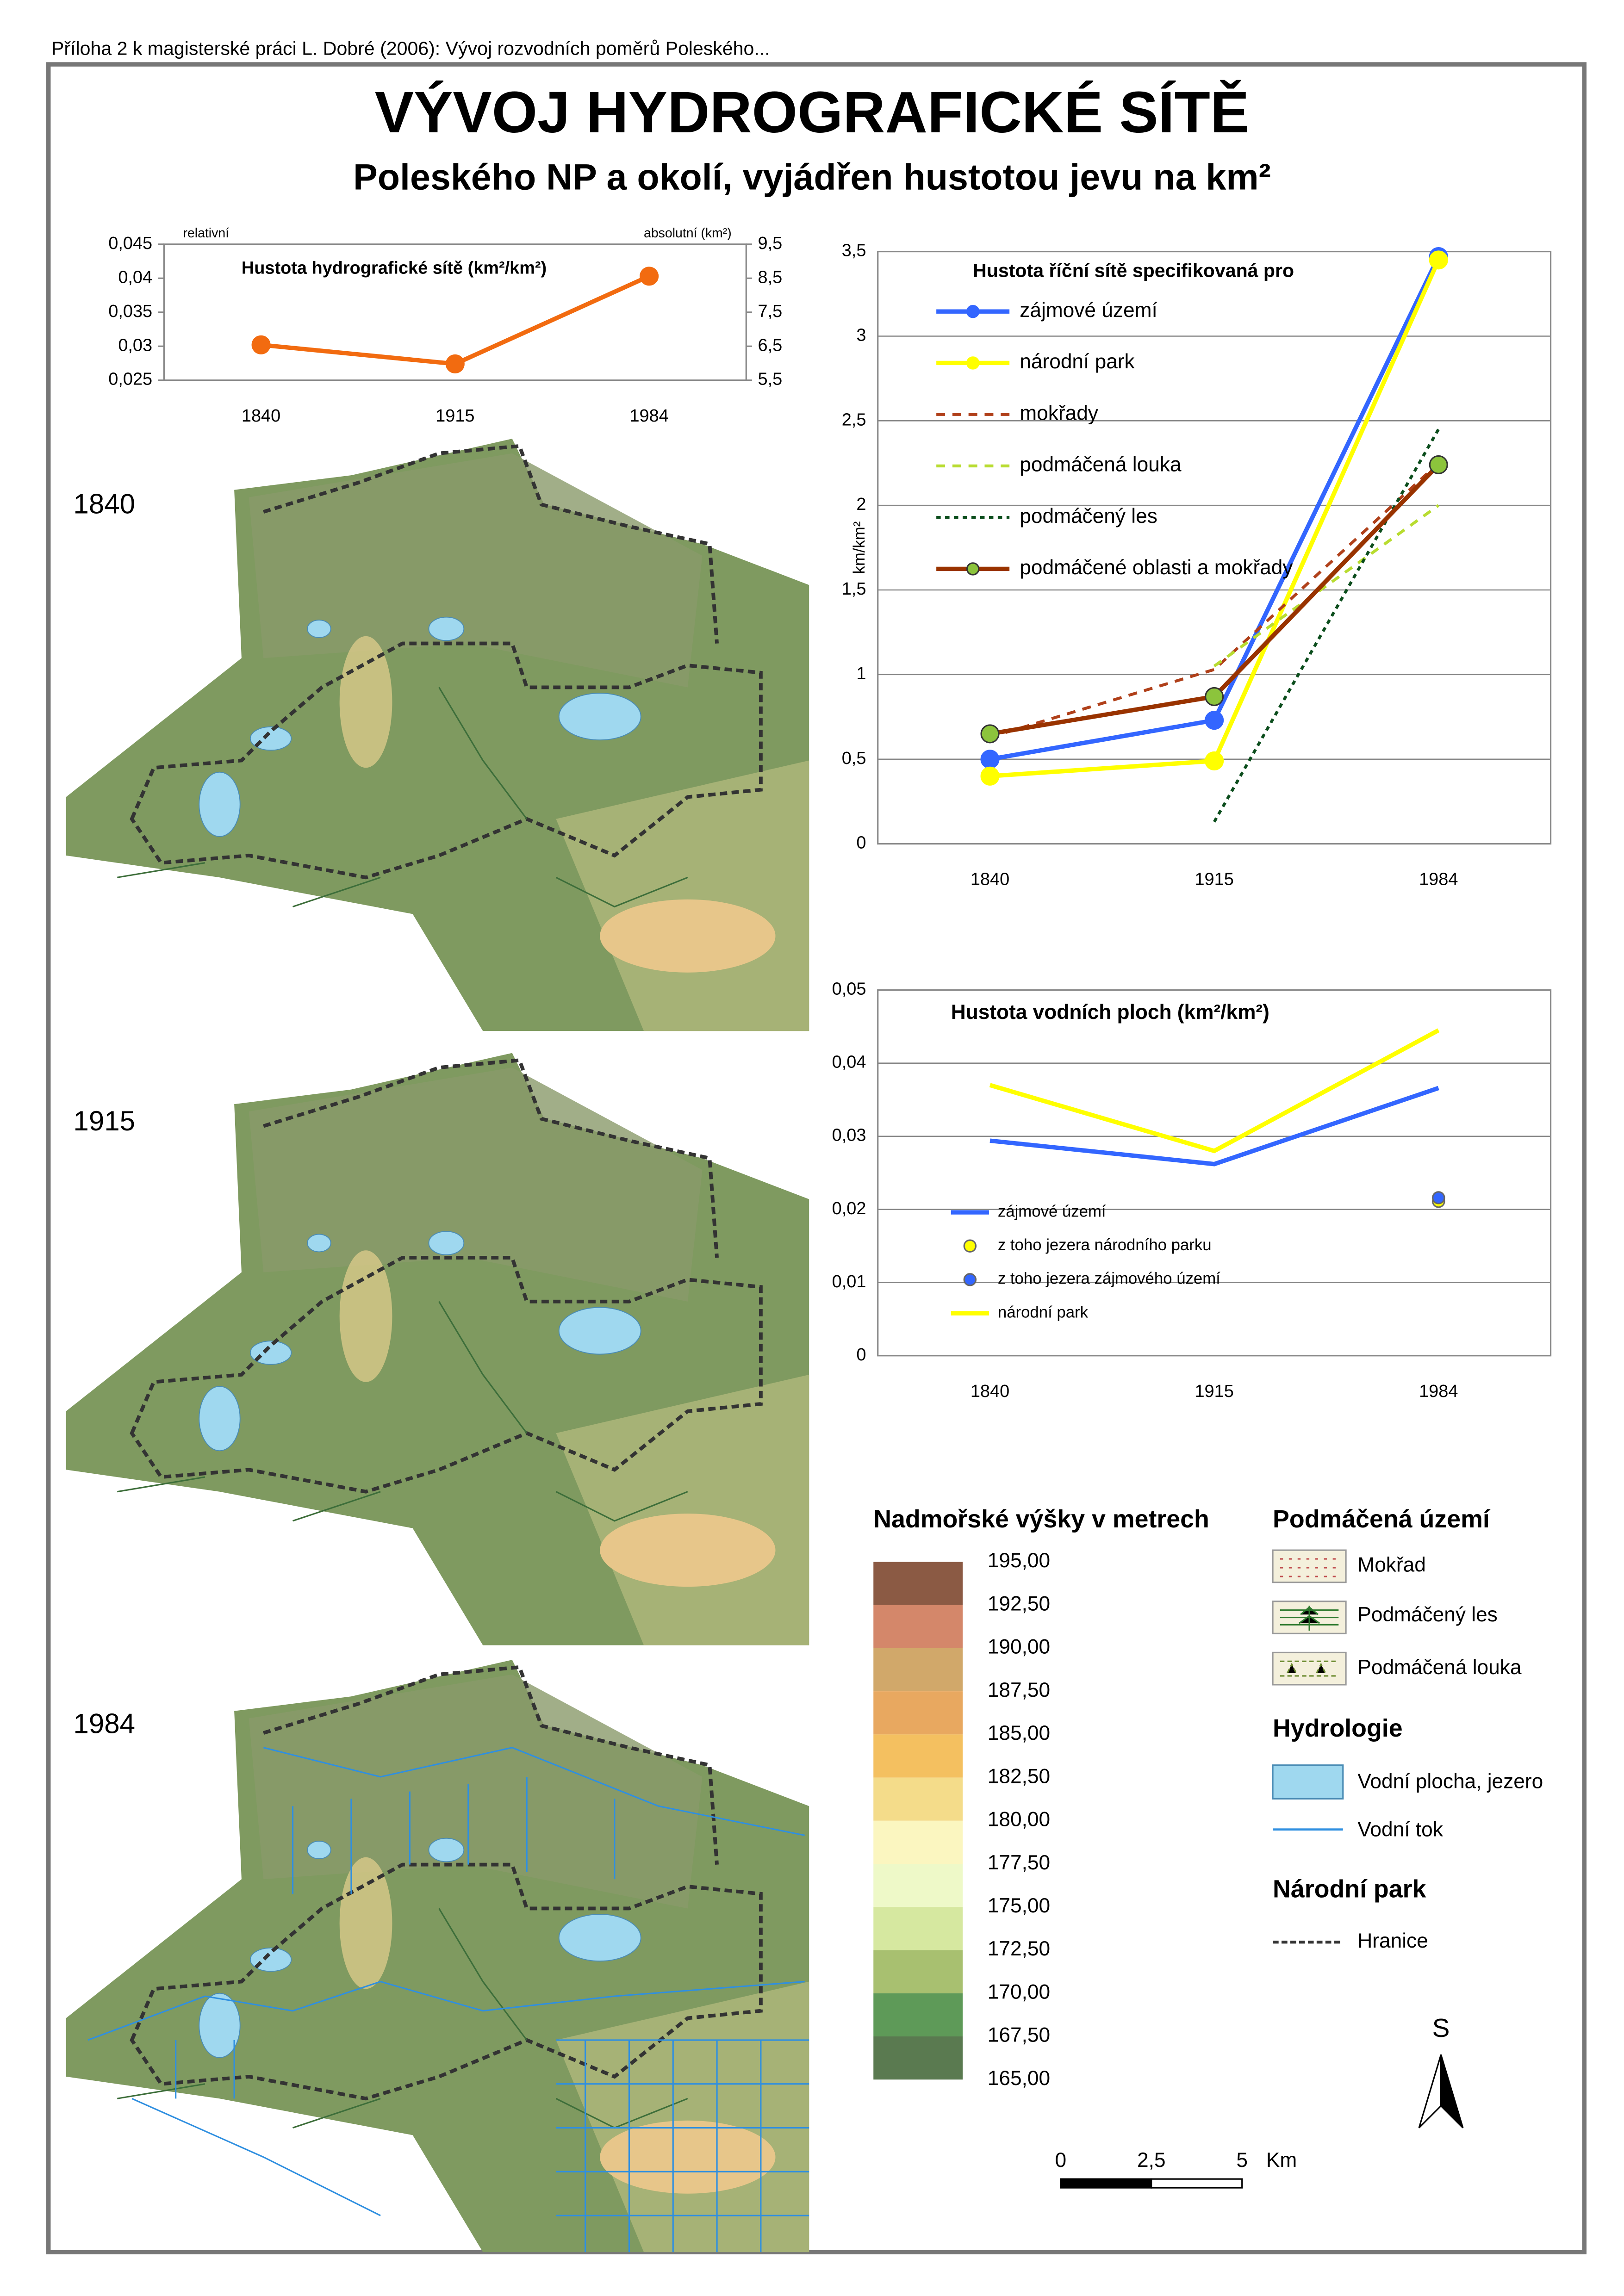  Describe the element at coordinates (104, 1724) in the screenshot. I see `map-year: 1984` at that location.